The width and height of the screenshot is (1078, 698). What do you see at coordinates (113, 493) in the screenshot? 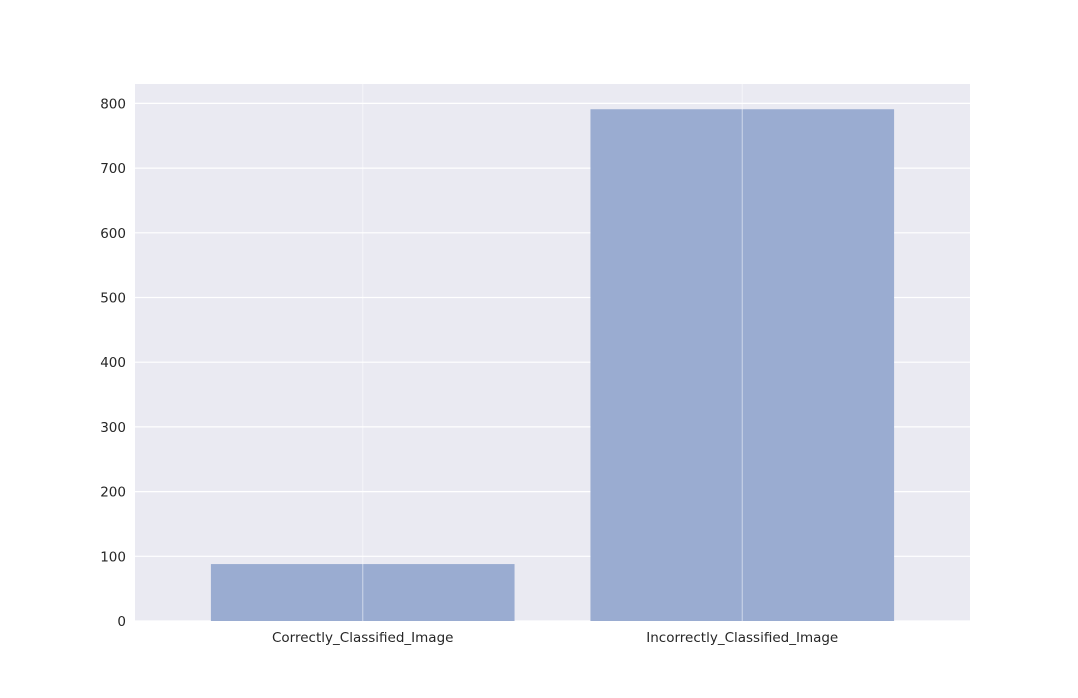
I see `y-tick-label: 200` at bounding box center [113, 493].